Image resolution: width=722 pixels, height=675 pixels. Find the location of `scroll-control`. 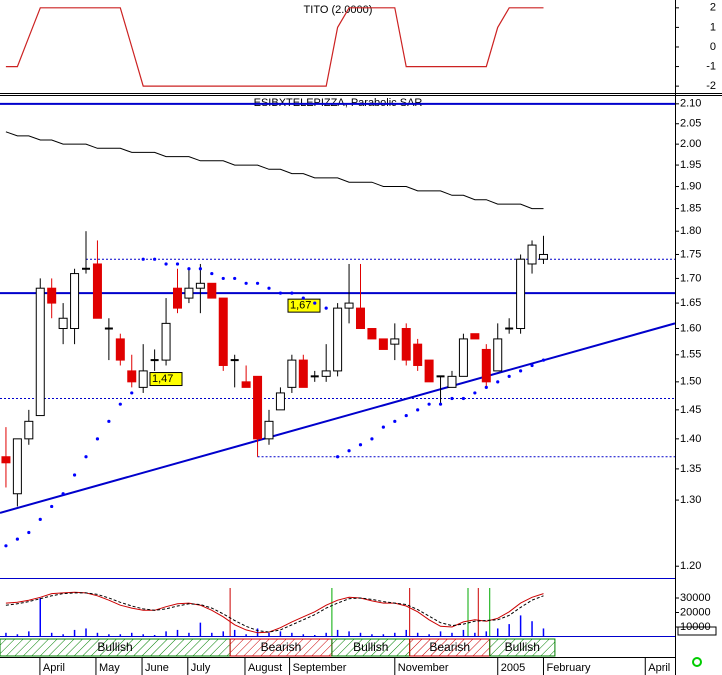

scroll-control is located at coordinates (697, 631).